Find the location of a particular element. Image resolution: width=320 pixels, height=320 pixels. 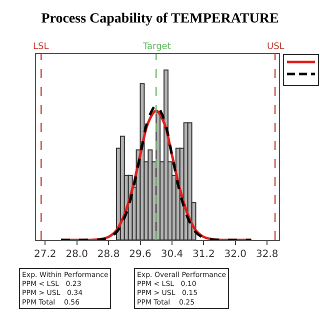

ref-line-label: USL is located at coordinates (275, 47).